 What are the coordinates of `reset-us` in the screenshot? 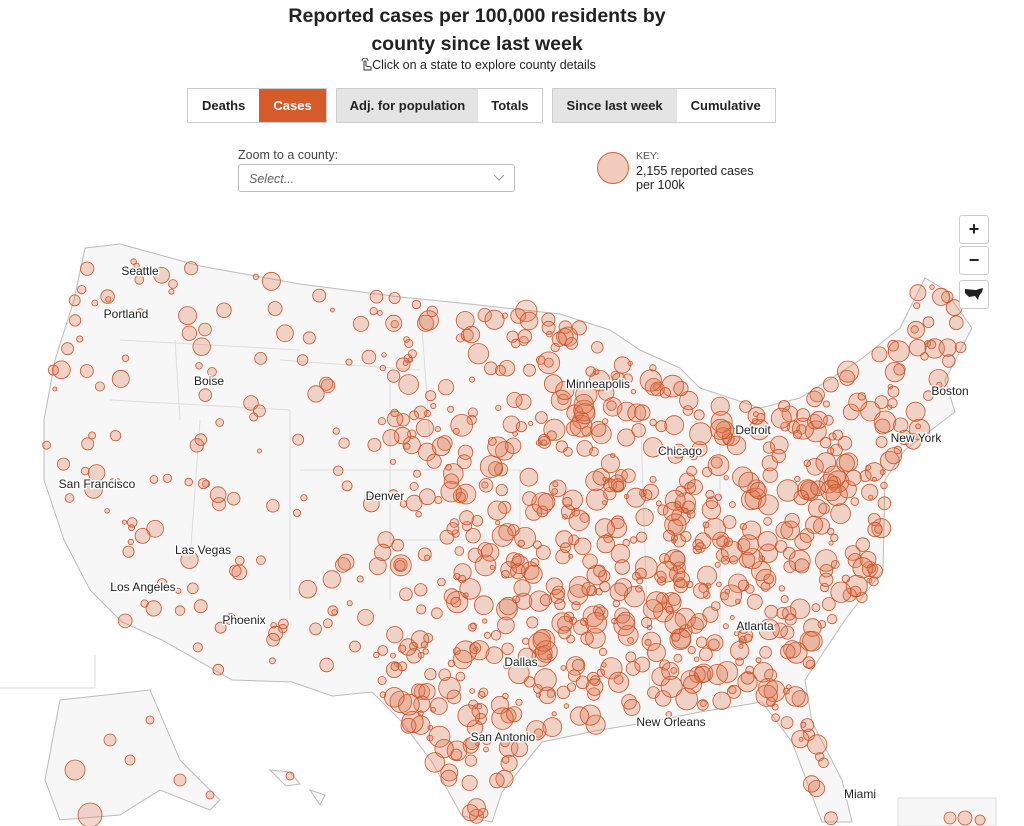 It's located at (974, 294).